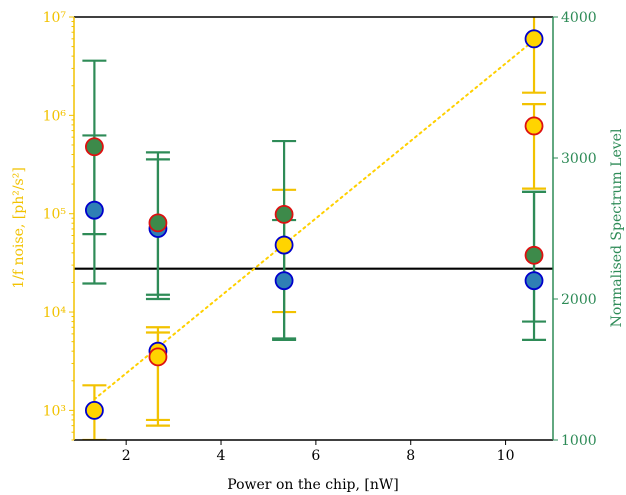  What do you see at coordinates (579, 441) in the screenshot?
I see `y-right-tick-label: 1000` at bounding box center [579, 441].